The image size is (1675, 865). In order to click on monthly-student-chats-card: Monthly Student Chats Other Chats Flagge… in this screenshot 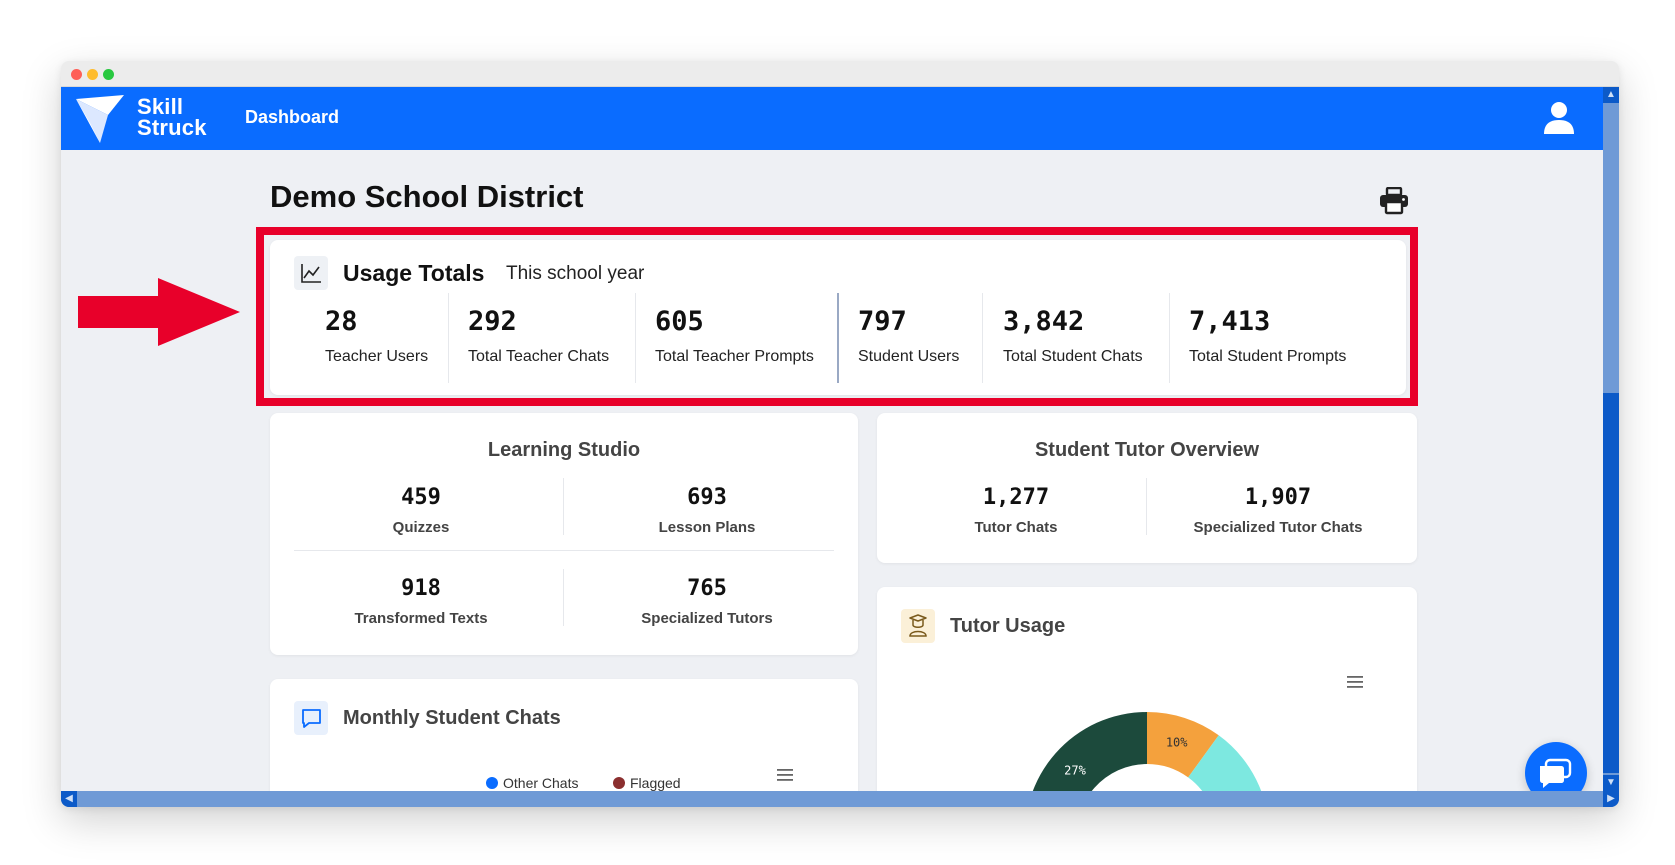, I will do `click(564, 735)`.